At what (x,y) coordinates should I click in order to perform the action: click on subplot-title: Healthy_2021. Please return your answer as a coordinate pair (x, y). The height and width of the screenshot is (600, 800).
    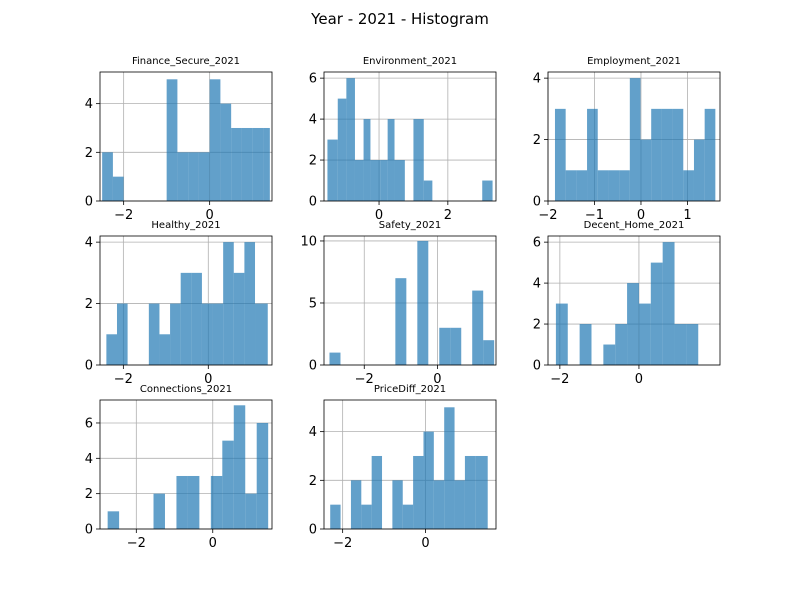
    Looking at the image, I should click on (185, 225).